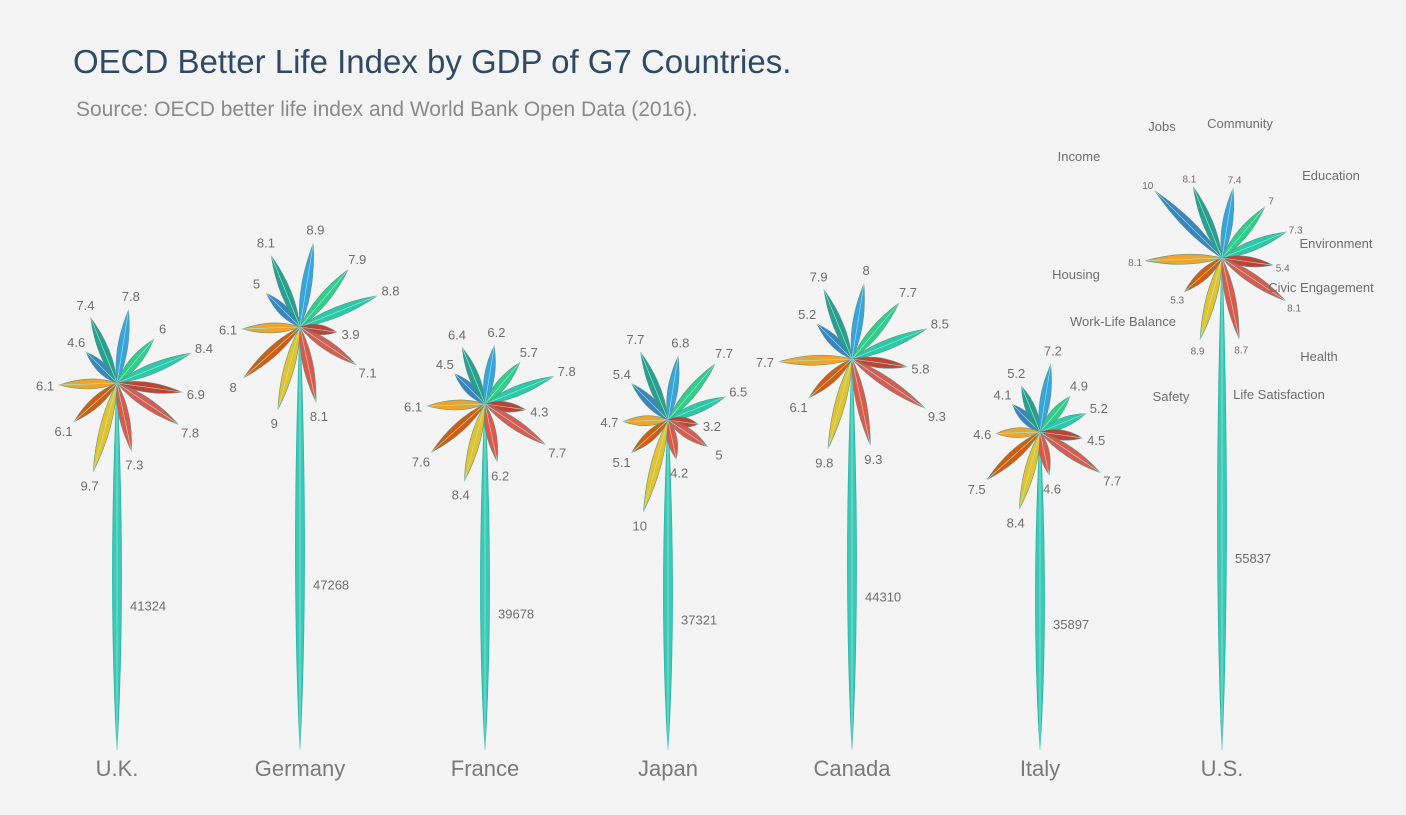 This screenshot has width=1406, height=815. I want to click on gdp-label: 55837, so click(1253, 558).